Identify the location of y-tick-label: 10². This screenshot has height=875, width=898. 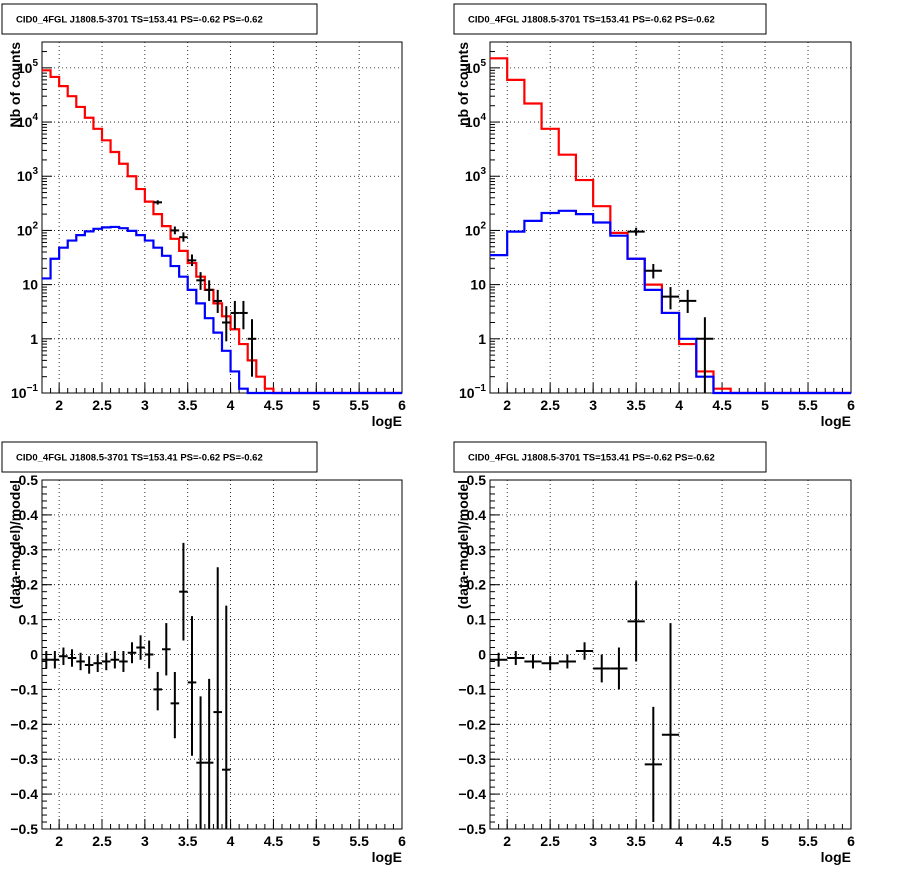
(28, 229).